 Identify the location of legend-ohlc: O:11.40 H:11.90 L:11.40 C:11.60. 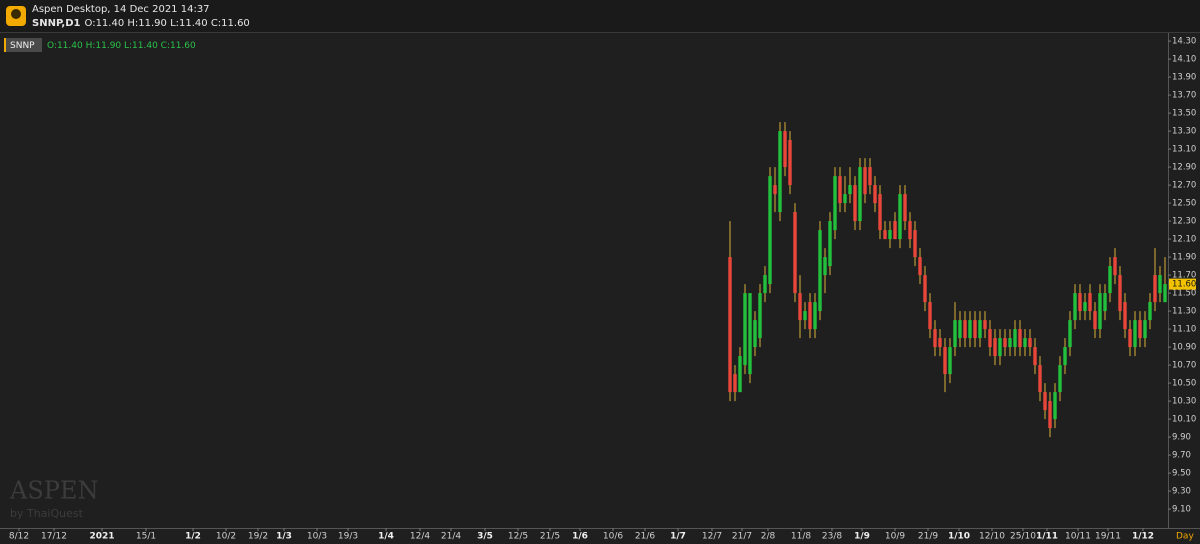
(121, 46).